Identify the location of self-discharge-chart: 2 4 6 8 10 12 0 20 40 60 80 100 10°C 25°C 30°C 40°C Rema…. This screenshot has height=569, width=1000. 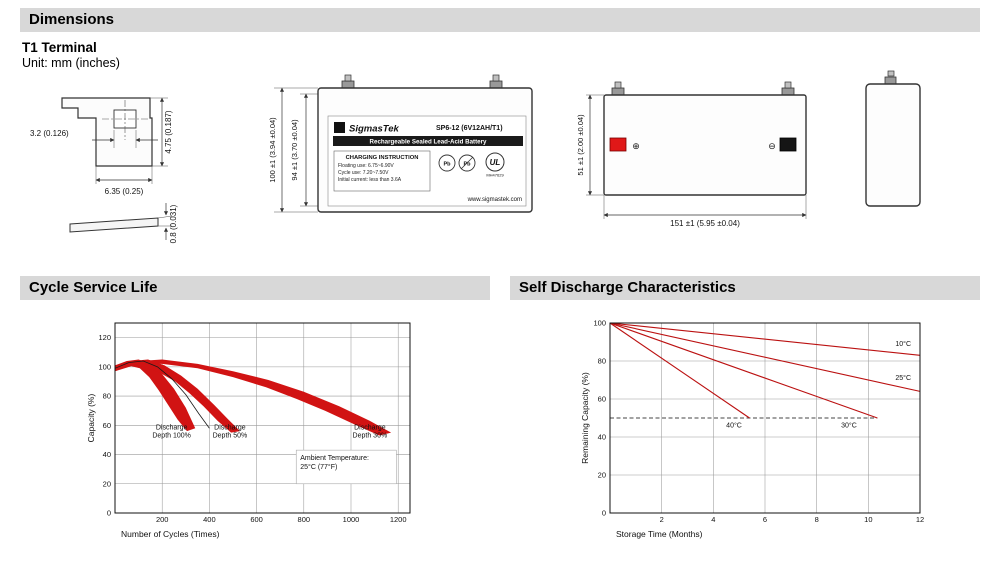
(752, 429).